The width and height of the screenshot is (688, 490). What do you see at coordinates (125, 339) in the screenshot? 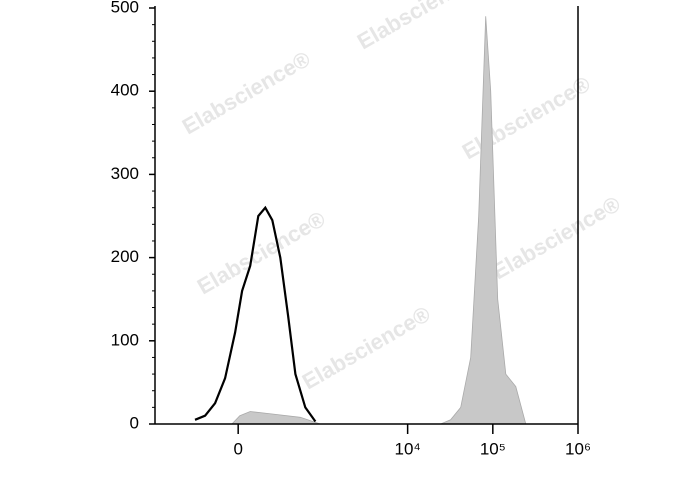
I see `y-tick-label: 100` at bounding box center [125, 339].